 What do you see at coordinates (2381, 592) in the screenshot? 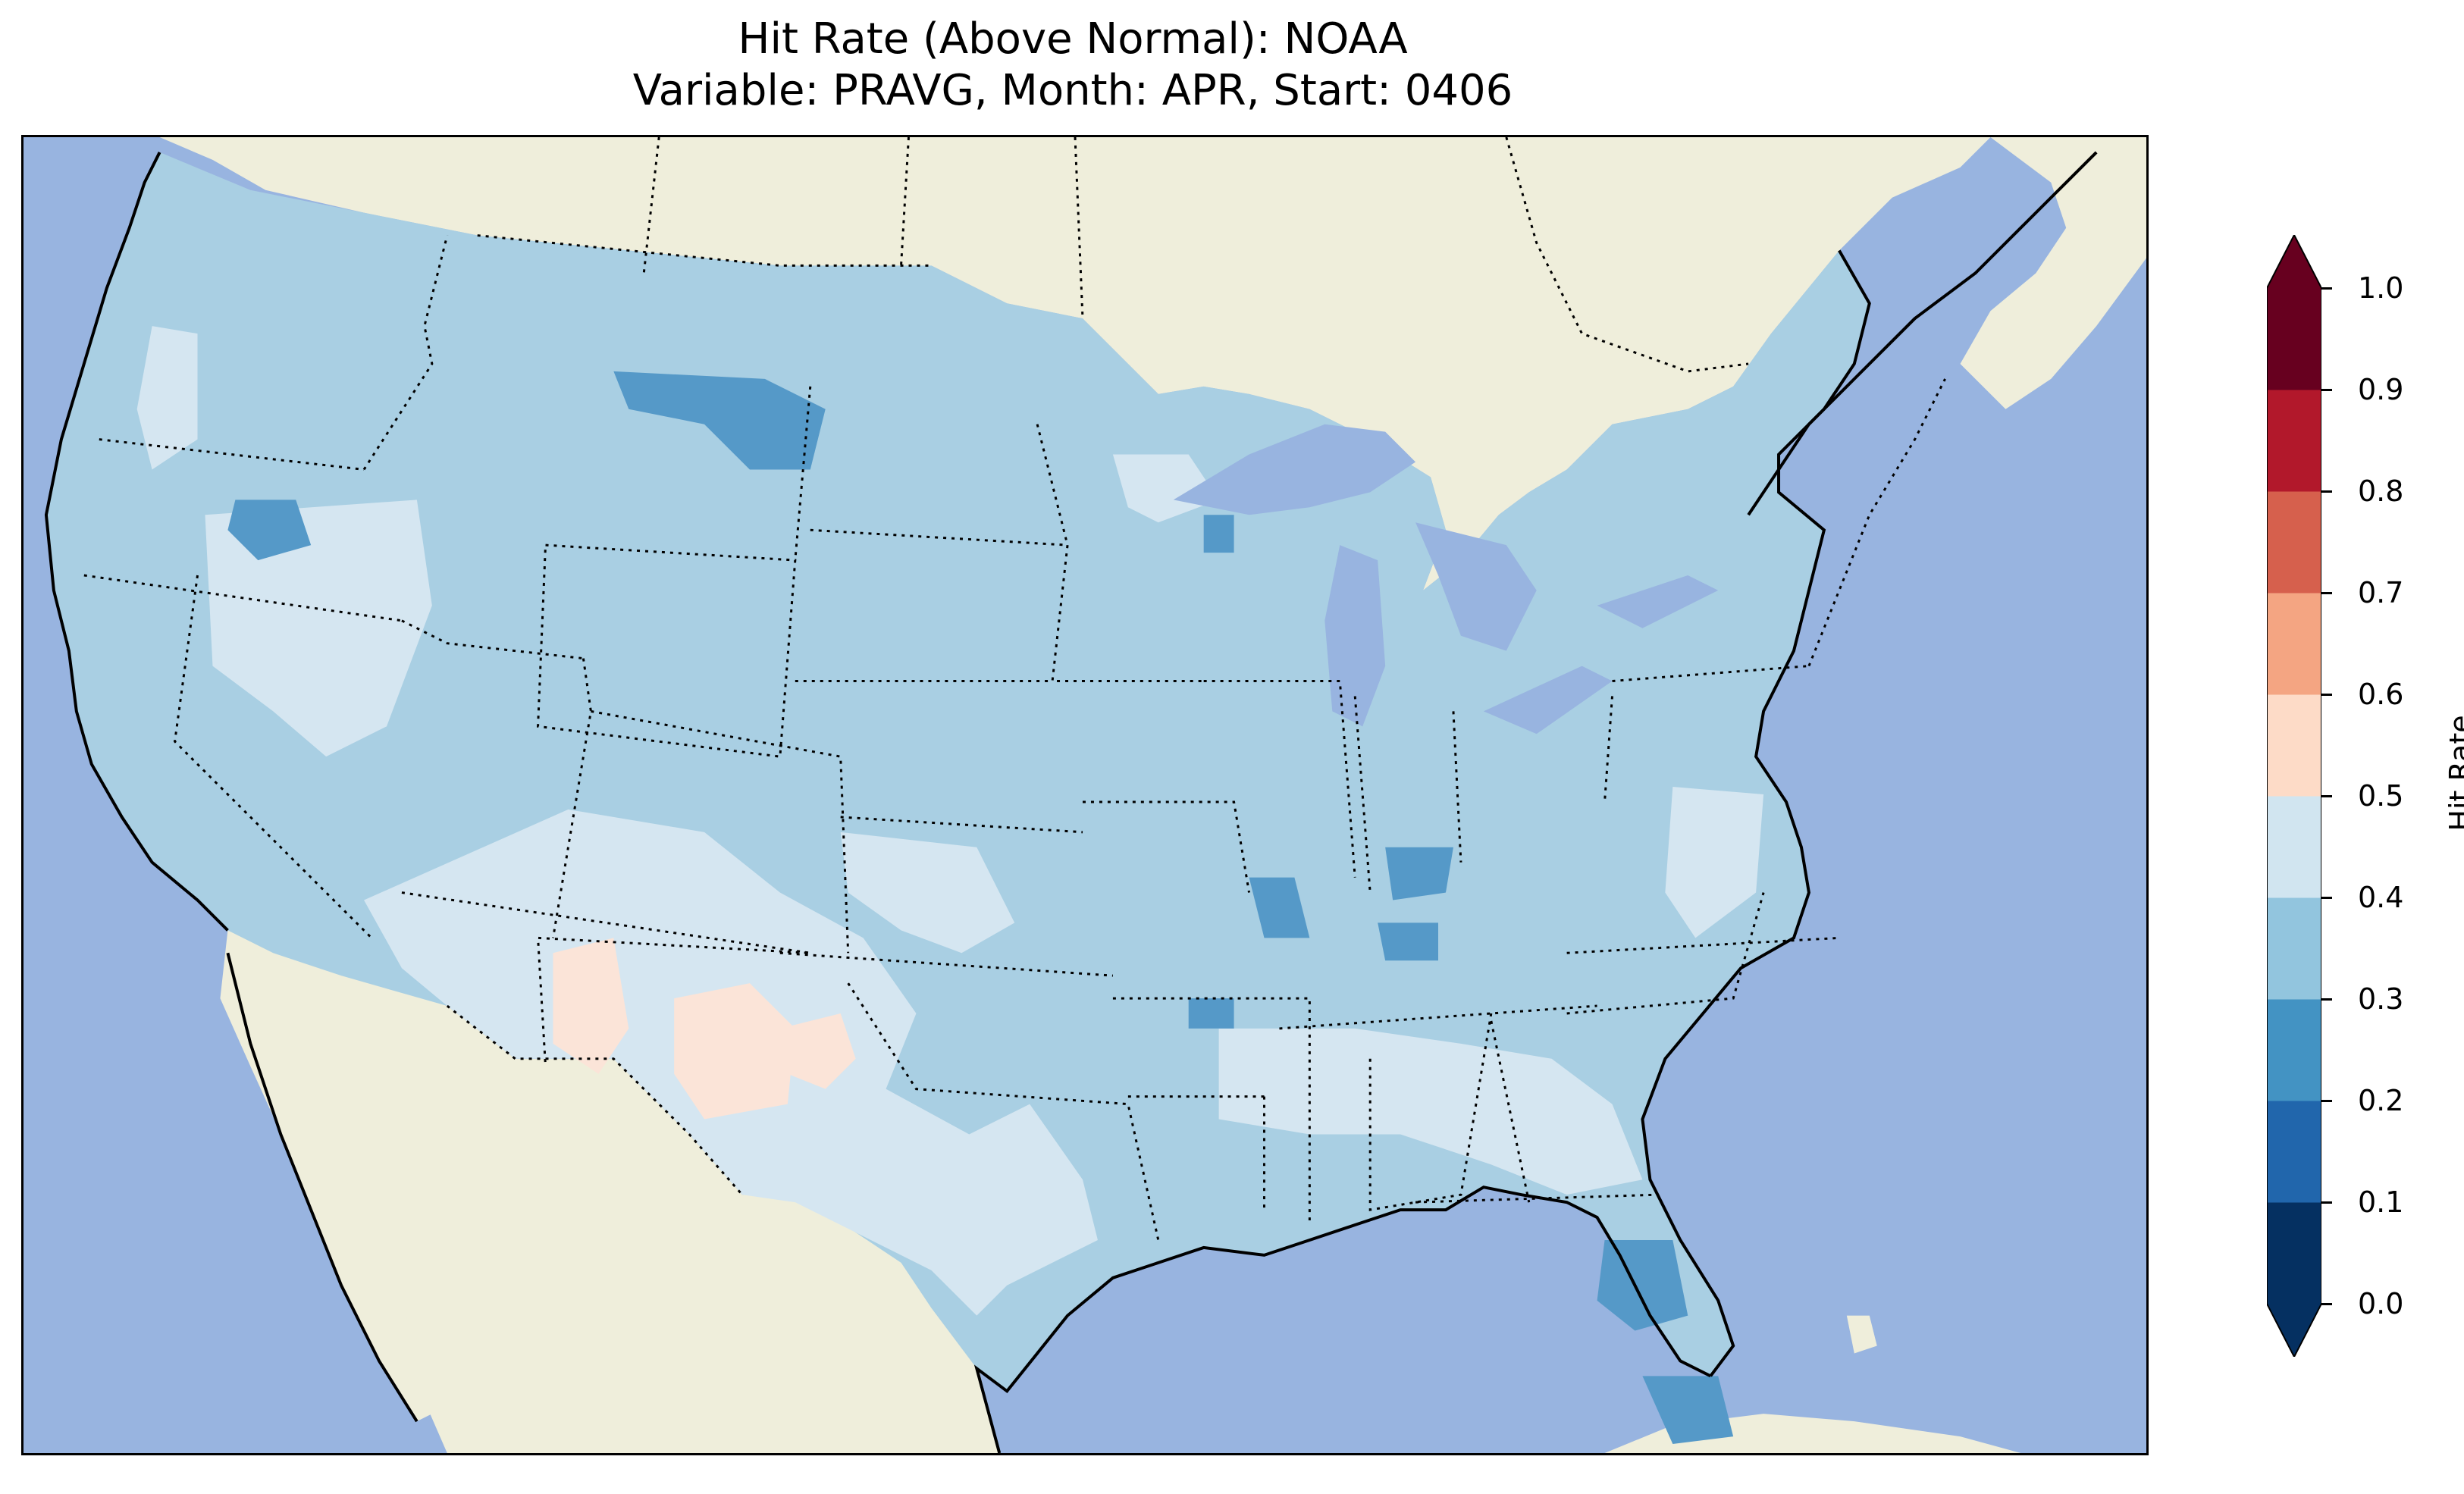
I see `colorbar-tick-label: 0.7` at bounding box center [2381, 592].